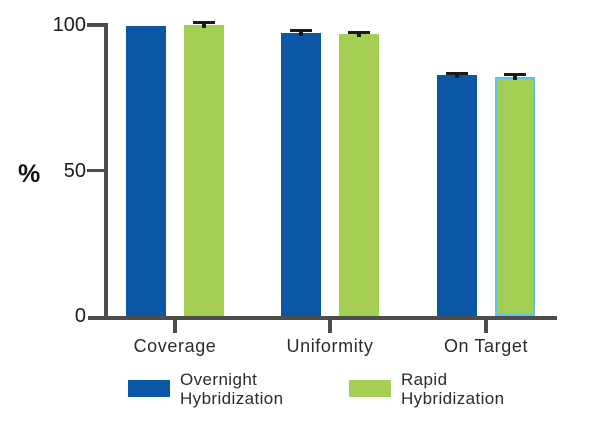 Image resolution: width=600 pixels, height=425 pixels. I want to click on error-bar-uniformity-rapid-hybridization, so click(359, 32).